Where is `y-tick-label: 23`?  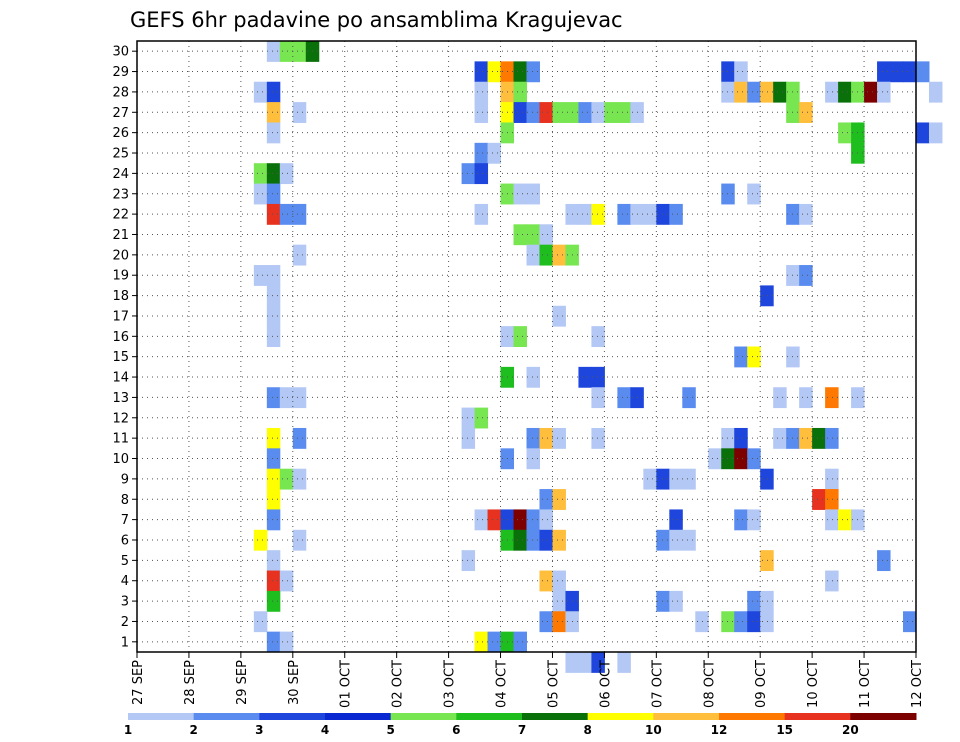 y-tick-label: 23 is located at coordinates (120, 194).